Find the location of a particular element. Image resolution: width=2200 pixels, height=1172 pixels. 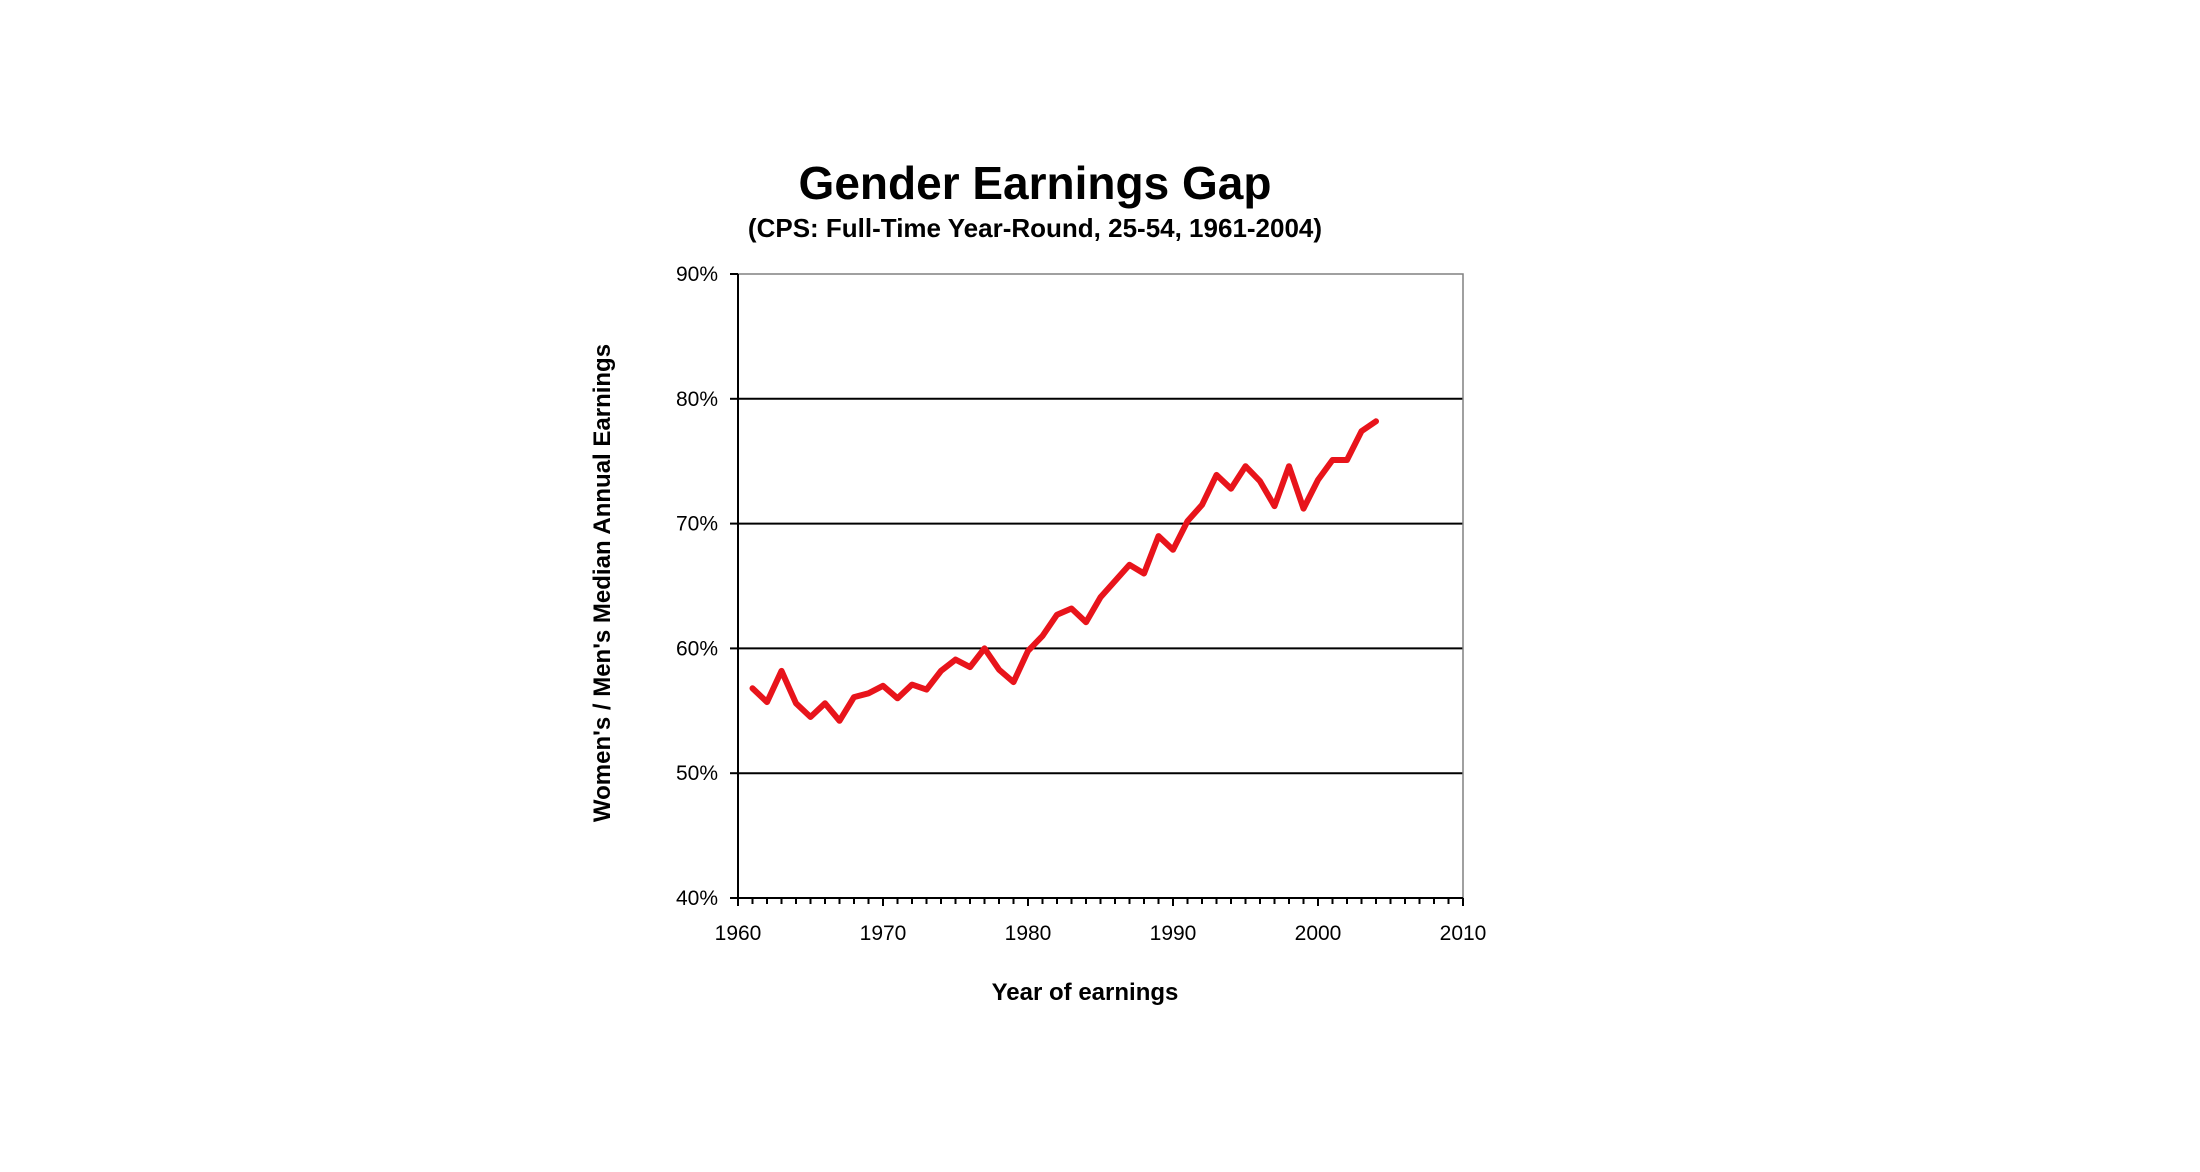

x-tick-label-1970: 1970 is located at coordinates (883, 933).